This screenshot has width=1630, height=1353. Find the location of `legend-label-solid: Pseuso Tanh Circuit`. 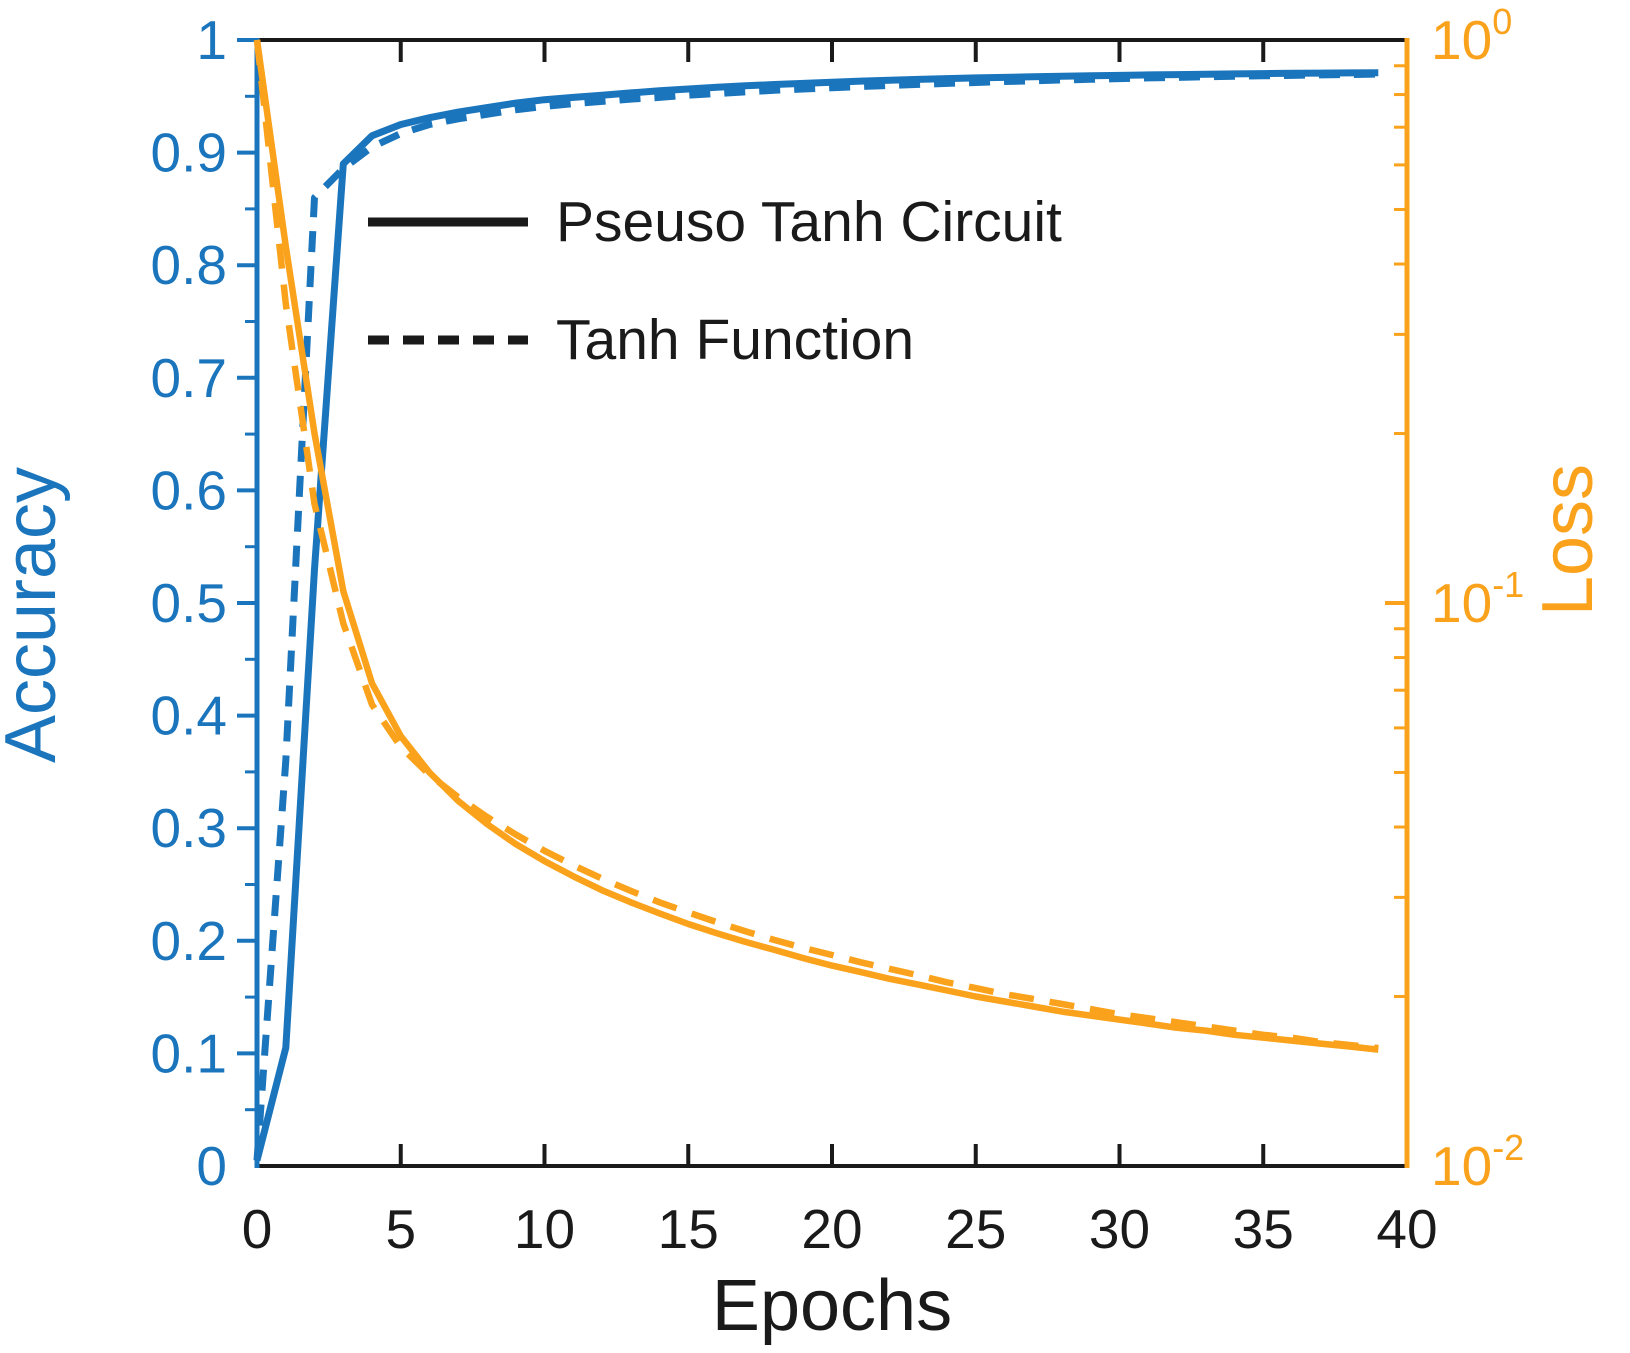

legend-label-solid: Pseuso Tanh Circuit is located at coordinates (809, 222).